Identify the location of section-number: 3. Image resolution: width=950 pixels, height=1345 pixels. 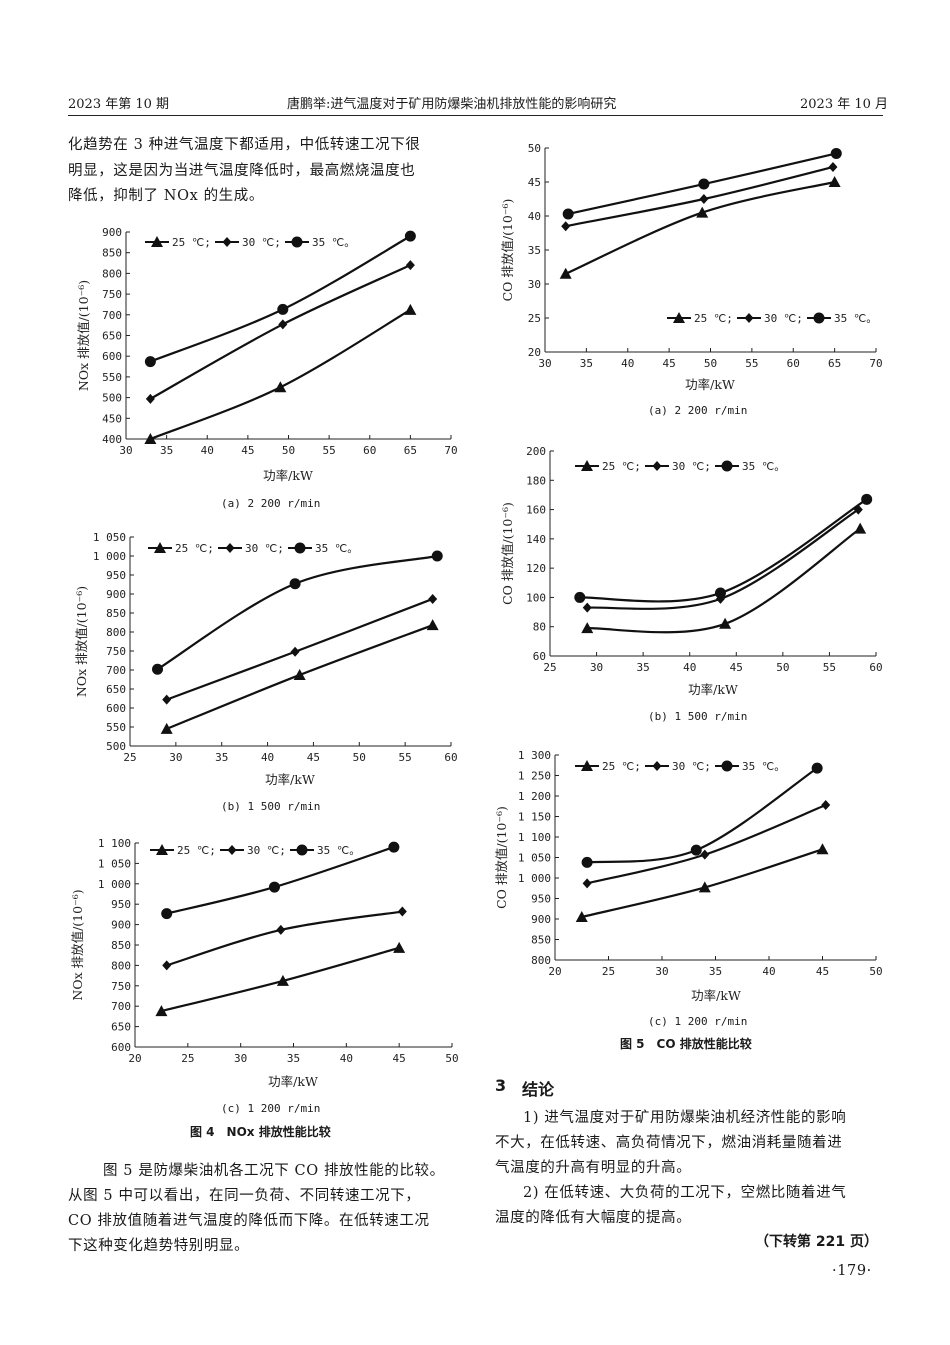
(501, 1085).